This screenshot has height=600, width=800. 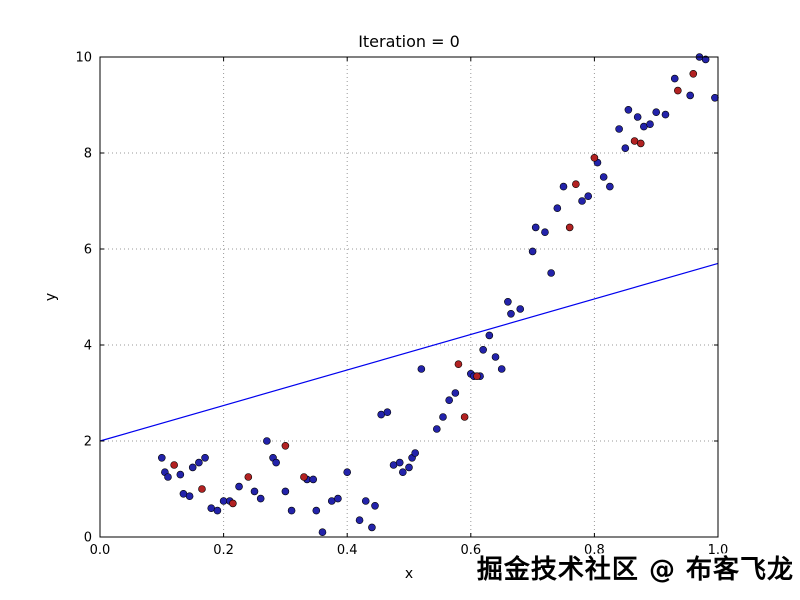 What do you see at coordinates (88, 442) in the screenshot?
I see `y-tick-label: 2` at bounding box center [88, 442].